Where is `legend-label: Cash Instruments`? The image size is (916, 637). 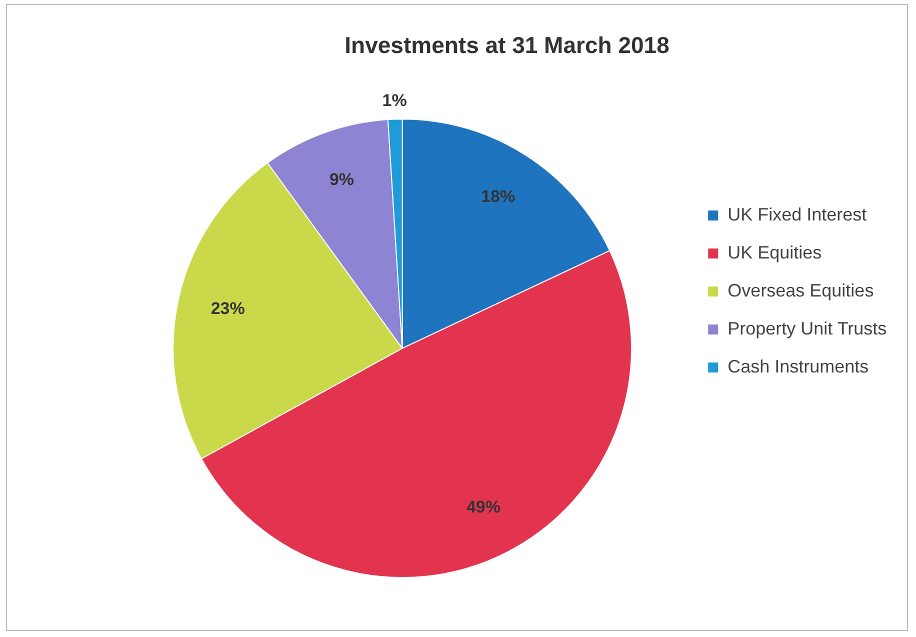 legend-label: Cash Instruments is located at coordinates (798, 366).